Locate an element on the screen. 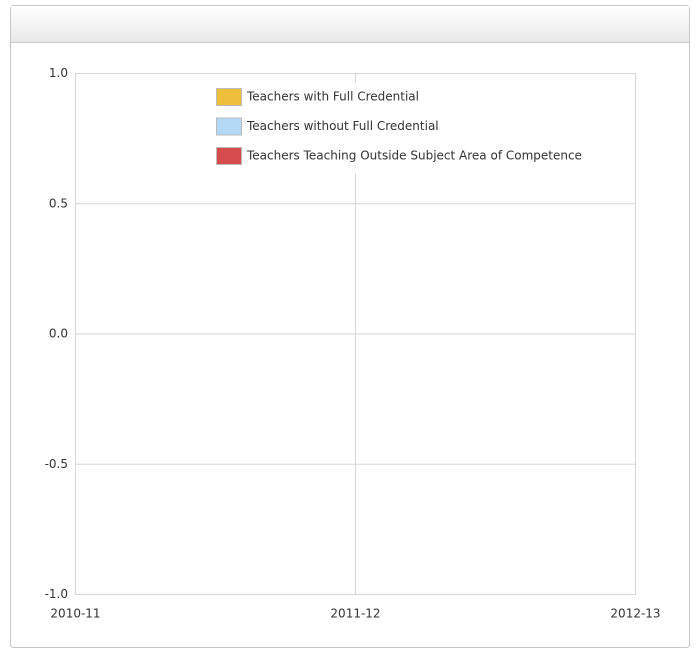 The image size is (697, 657). y-tick-label: 0.0 is located at coordinates (58, 334).